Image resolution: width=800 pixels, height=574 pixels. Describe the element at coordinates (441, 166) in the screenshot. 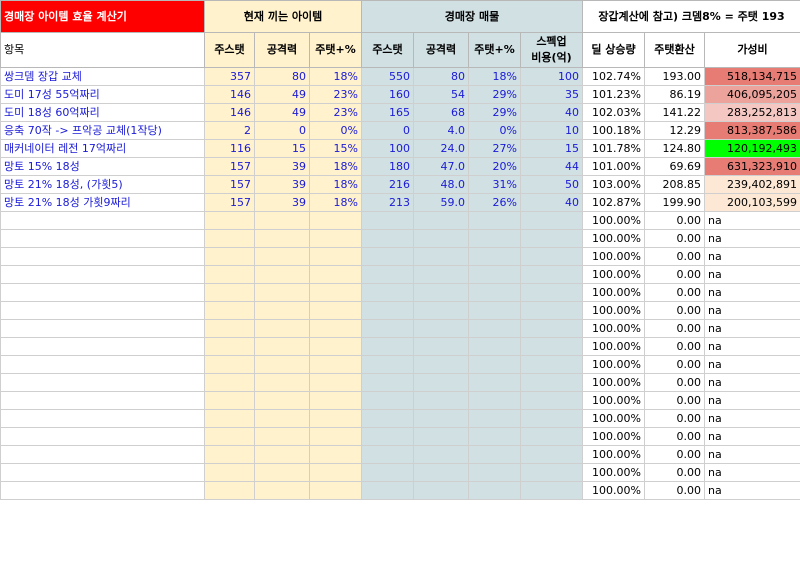

I see `mkt-atk-cell: 47.0` at that location.